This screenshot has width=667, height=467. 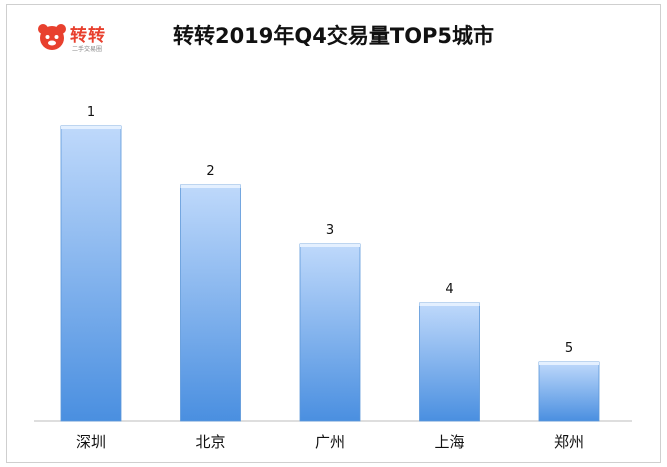 What do you see at coordinates (569, 442) in the screenshot?
I see `category-label: 郑州` at bounding box center [569, 442].